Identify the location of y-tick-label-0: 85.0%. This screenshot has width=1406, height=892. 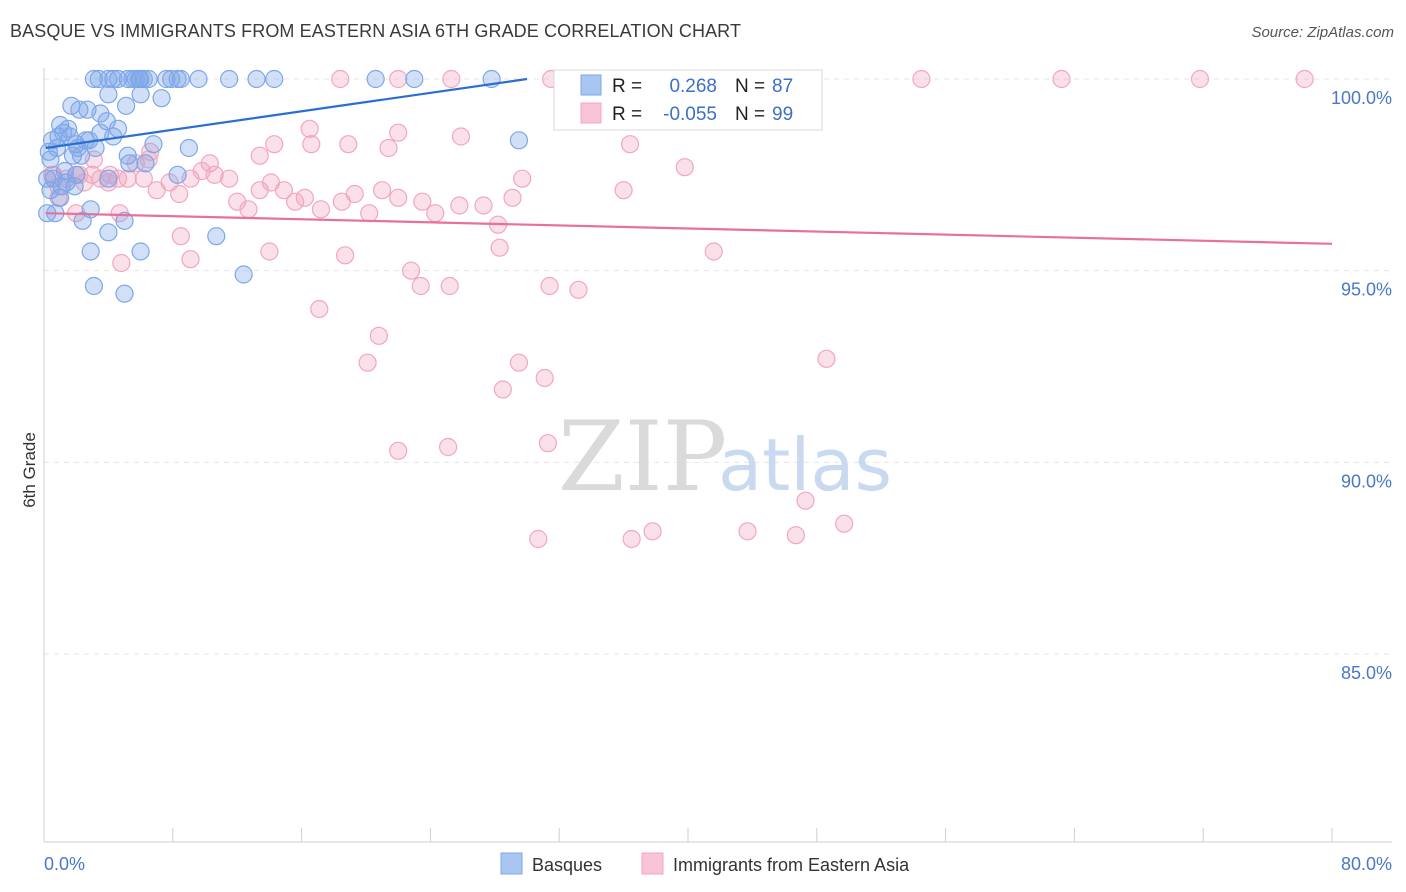
(1366, 673).